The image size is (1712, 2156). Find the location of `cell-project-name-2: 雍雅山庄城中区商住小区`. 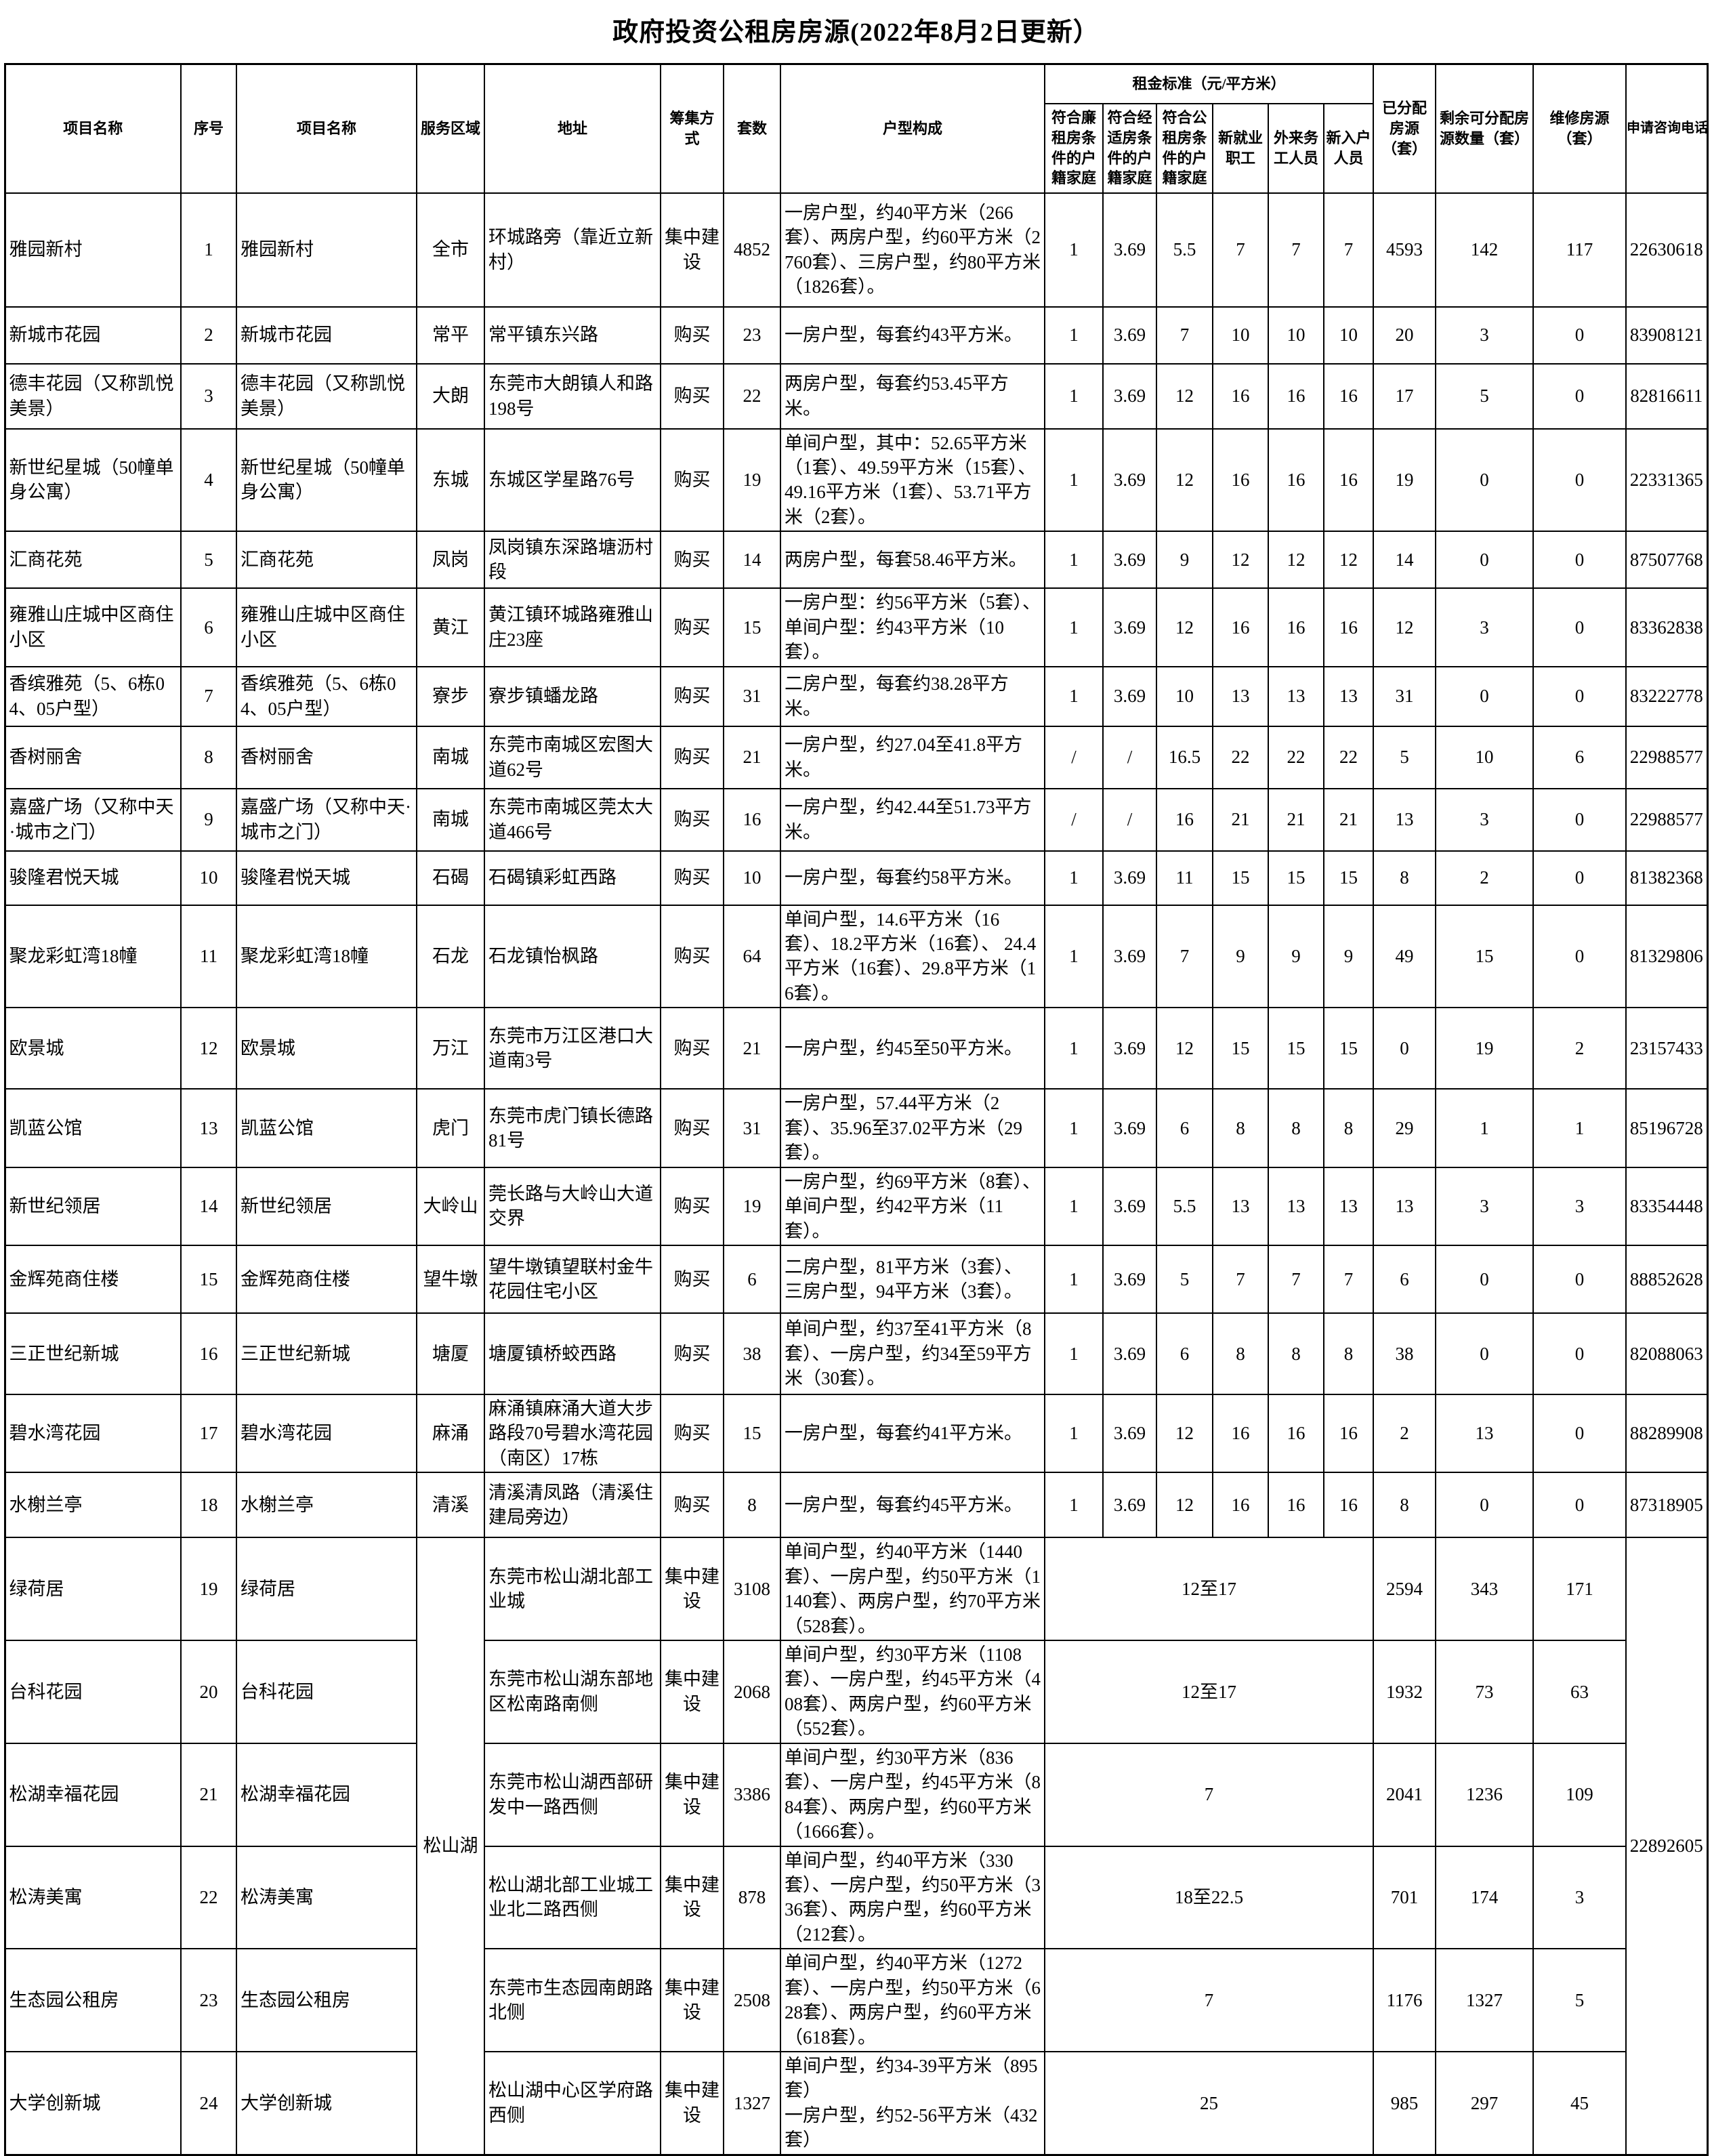

cell-project-name-2: 雍雅山庄城中区商住小区 is located at coordinates (326, 627).